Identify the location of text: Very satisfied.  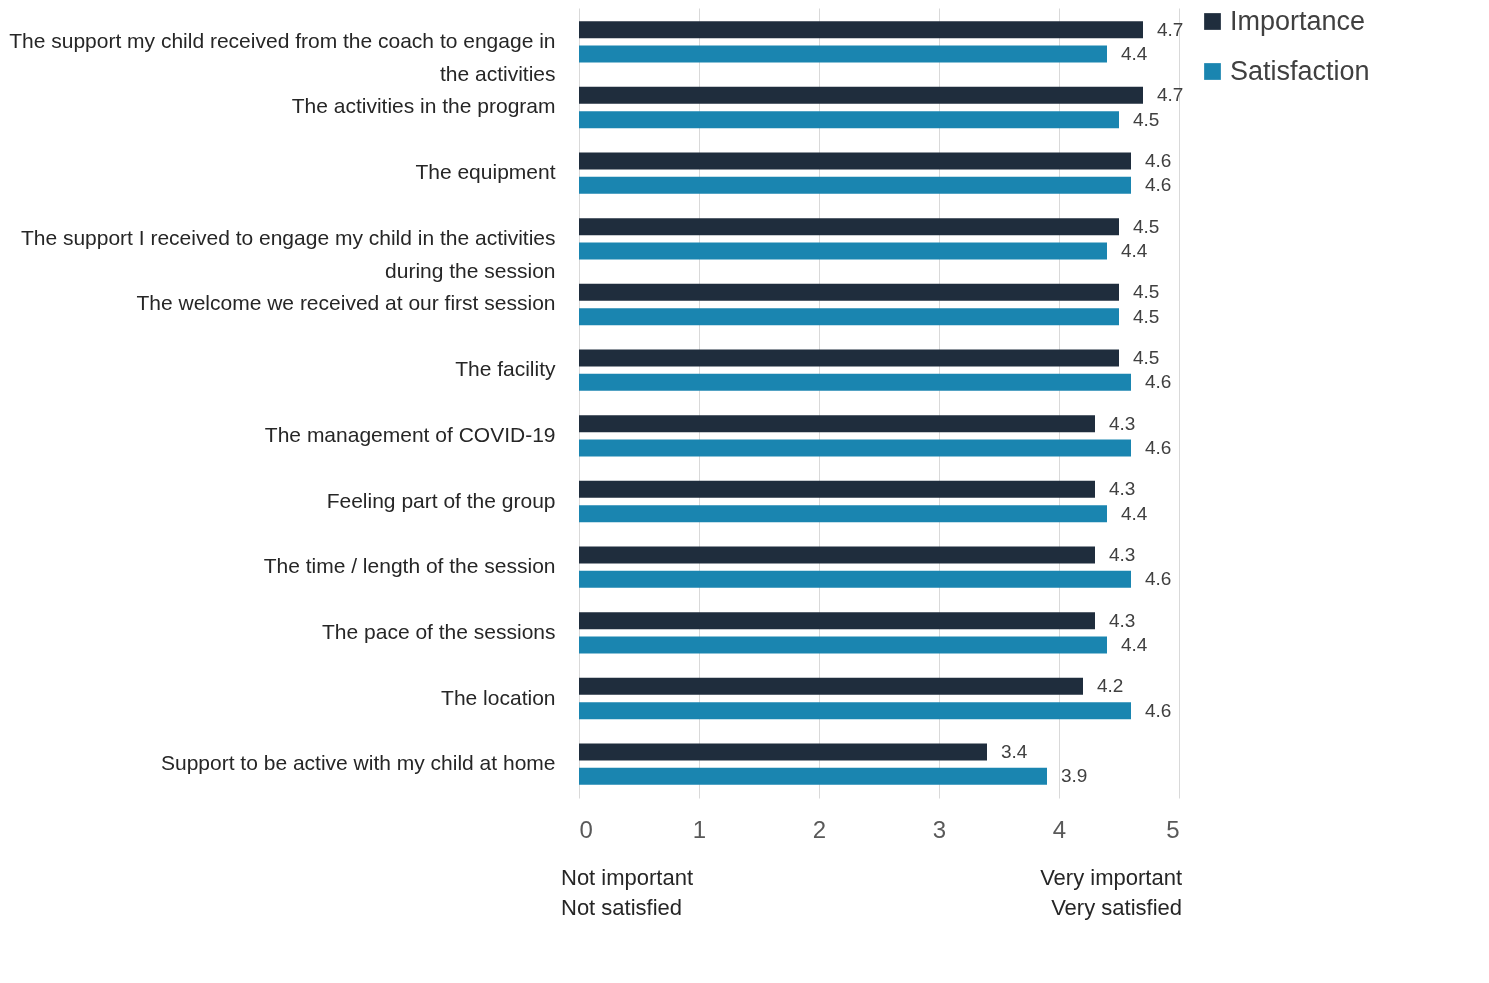
(1116, 907).